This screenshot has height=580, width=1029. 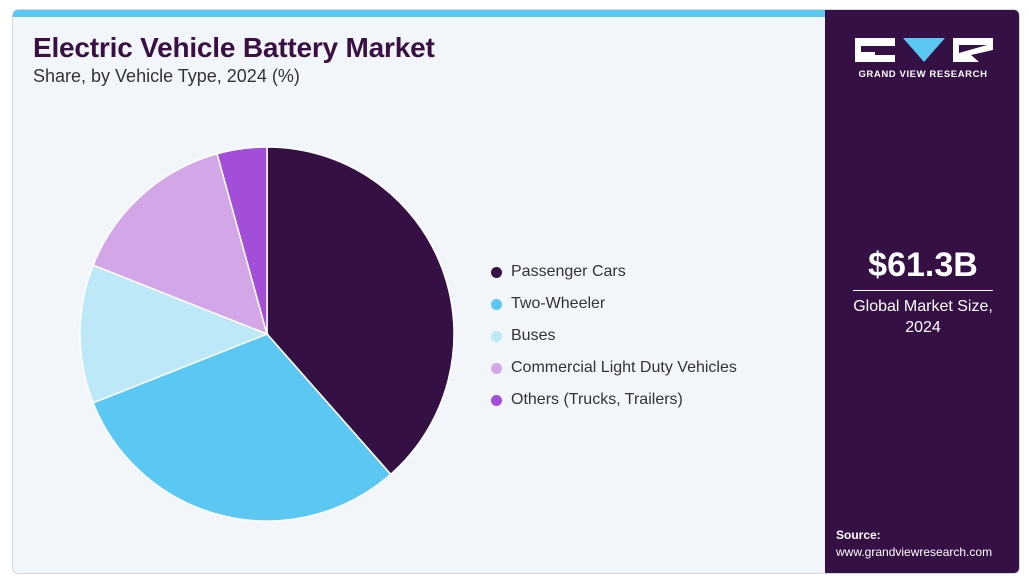 I want to click on legend-item: Commercial Light Duty Vehicles, so click(x=614, y=368).